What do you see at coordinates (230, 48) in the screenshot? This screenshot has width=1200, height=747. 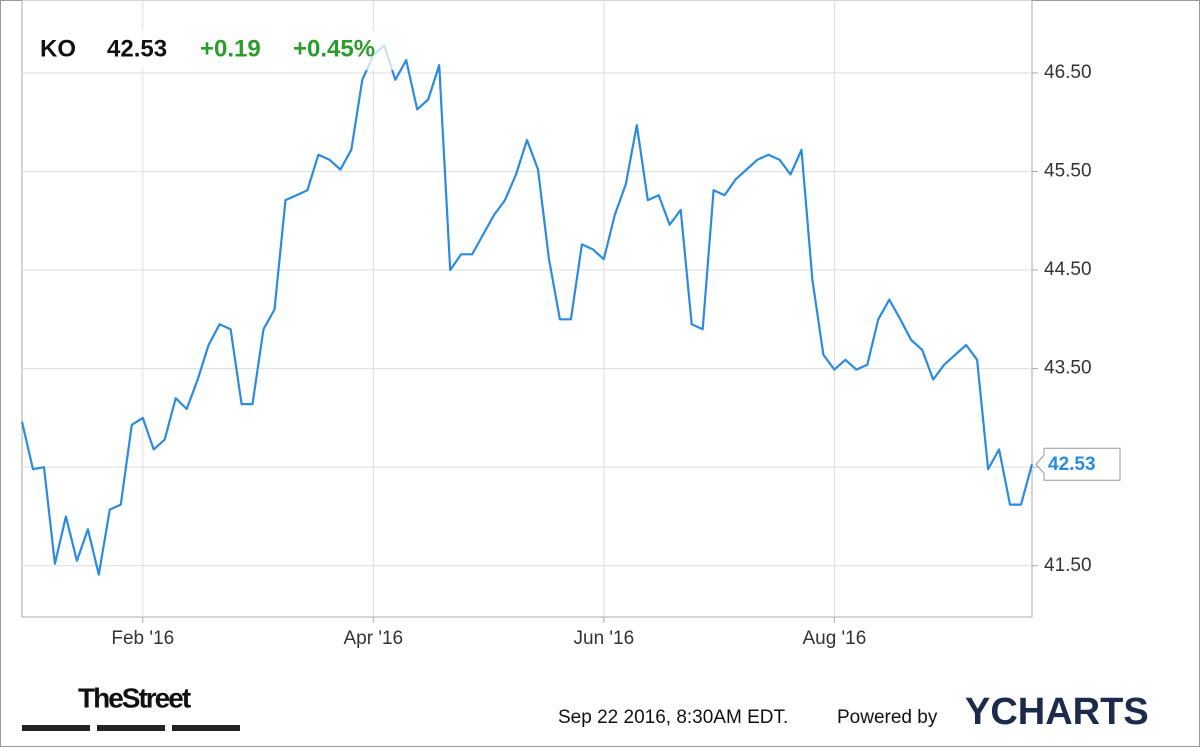 I see `change: +0.19` at bounding box center [230, 48].